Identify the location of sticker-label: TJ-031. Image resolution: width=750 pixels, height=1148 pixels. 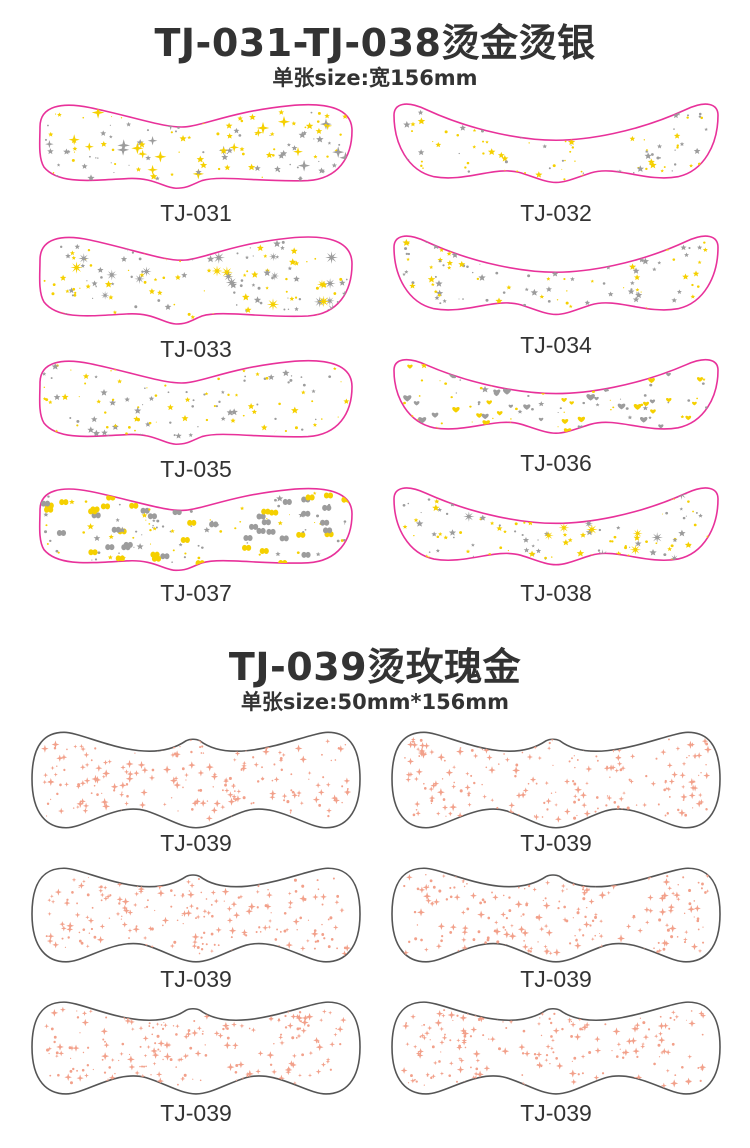
(196, 213).